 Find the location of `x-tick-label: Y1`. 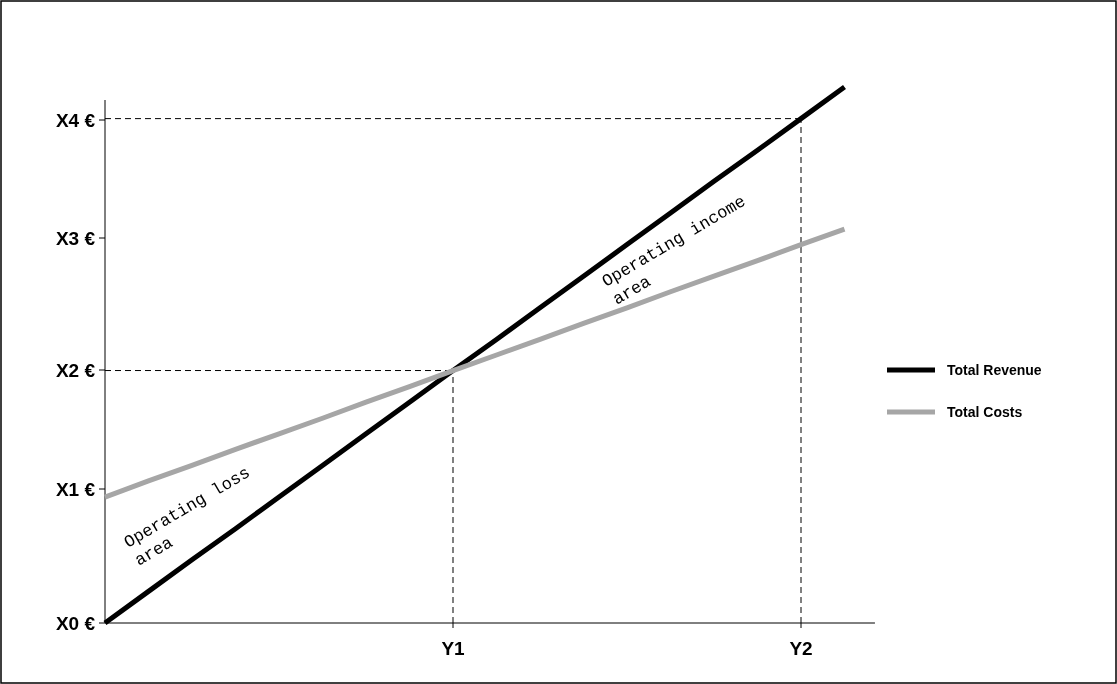

x-tick-label: Y1 is located at coordinates (453, 648).